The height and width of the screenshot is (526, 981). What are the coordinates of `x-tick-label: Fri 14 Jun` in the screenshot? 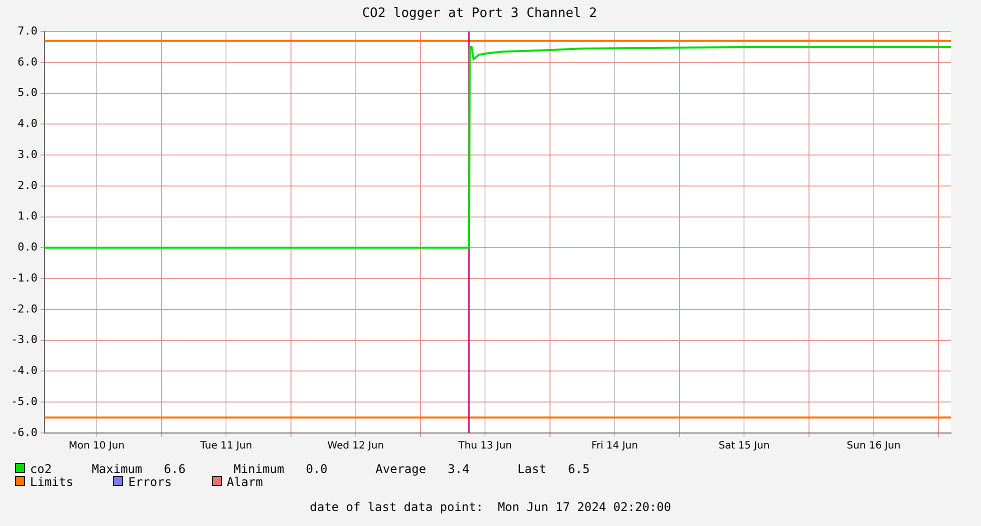 It's located at (614, 446).